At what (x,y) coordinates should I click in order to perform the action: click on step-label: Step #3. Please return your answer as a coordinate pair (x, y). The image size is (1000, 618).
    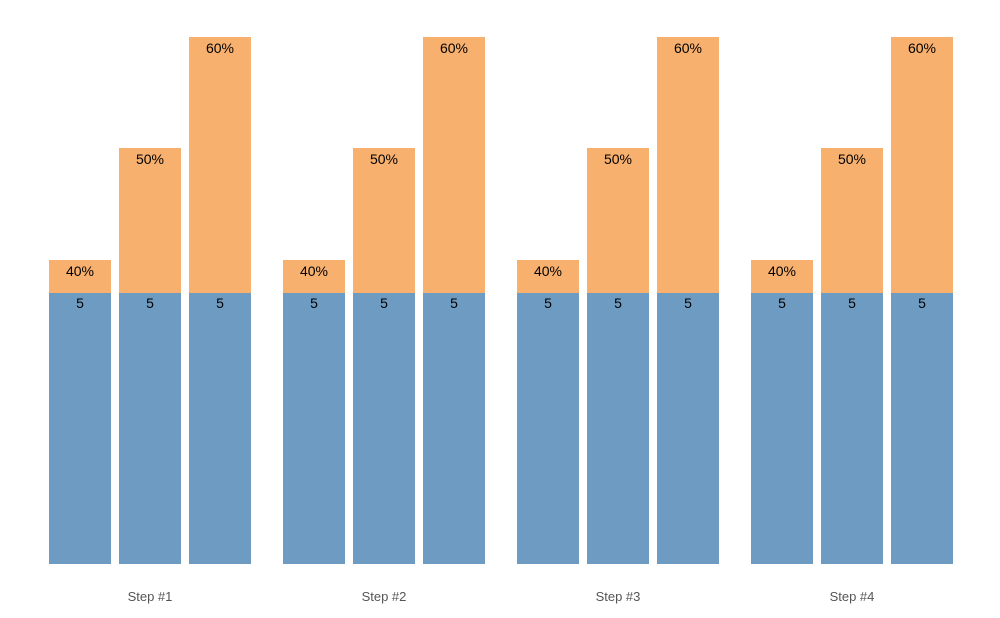
    Looking at the image, I should click on (618, 596).